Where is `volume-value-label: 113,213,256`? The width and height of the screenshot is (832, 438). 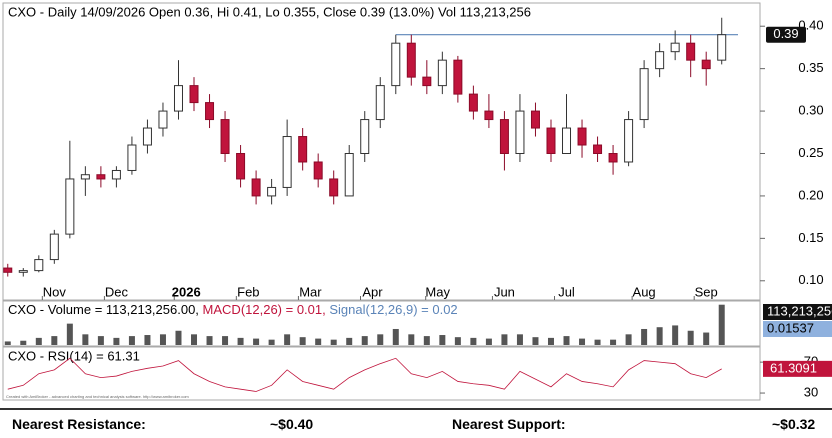 volume-value-label: 113,213,256 is located at coordinates (799, 310).